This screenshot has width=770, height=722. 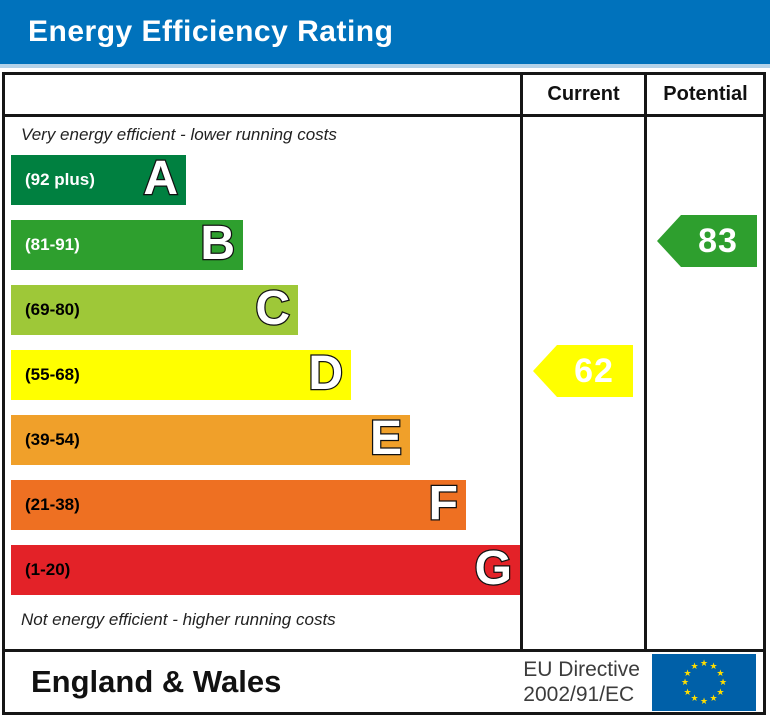 I want to click on region-label: England & Wales, so click(x=156, y=681).